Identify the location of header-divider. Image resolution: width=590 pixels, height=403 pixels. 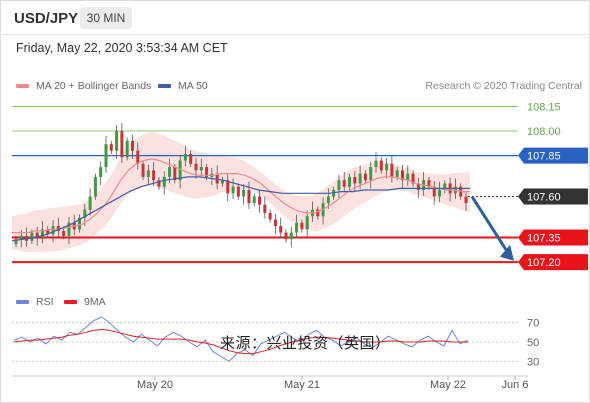
(295, 34).